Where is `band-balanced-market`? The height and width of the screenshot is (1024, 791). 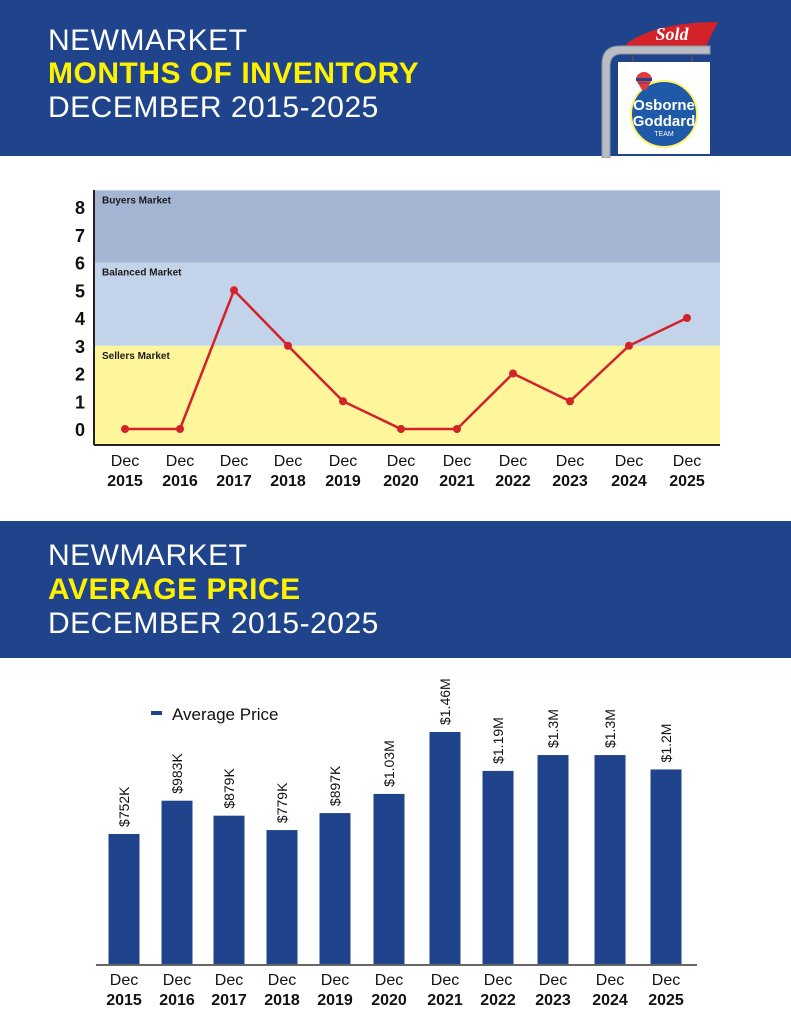
band-balanced-market is located at coordinates (407, 304).